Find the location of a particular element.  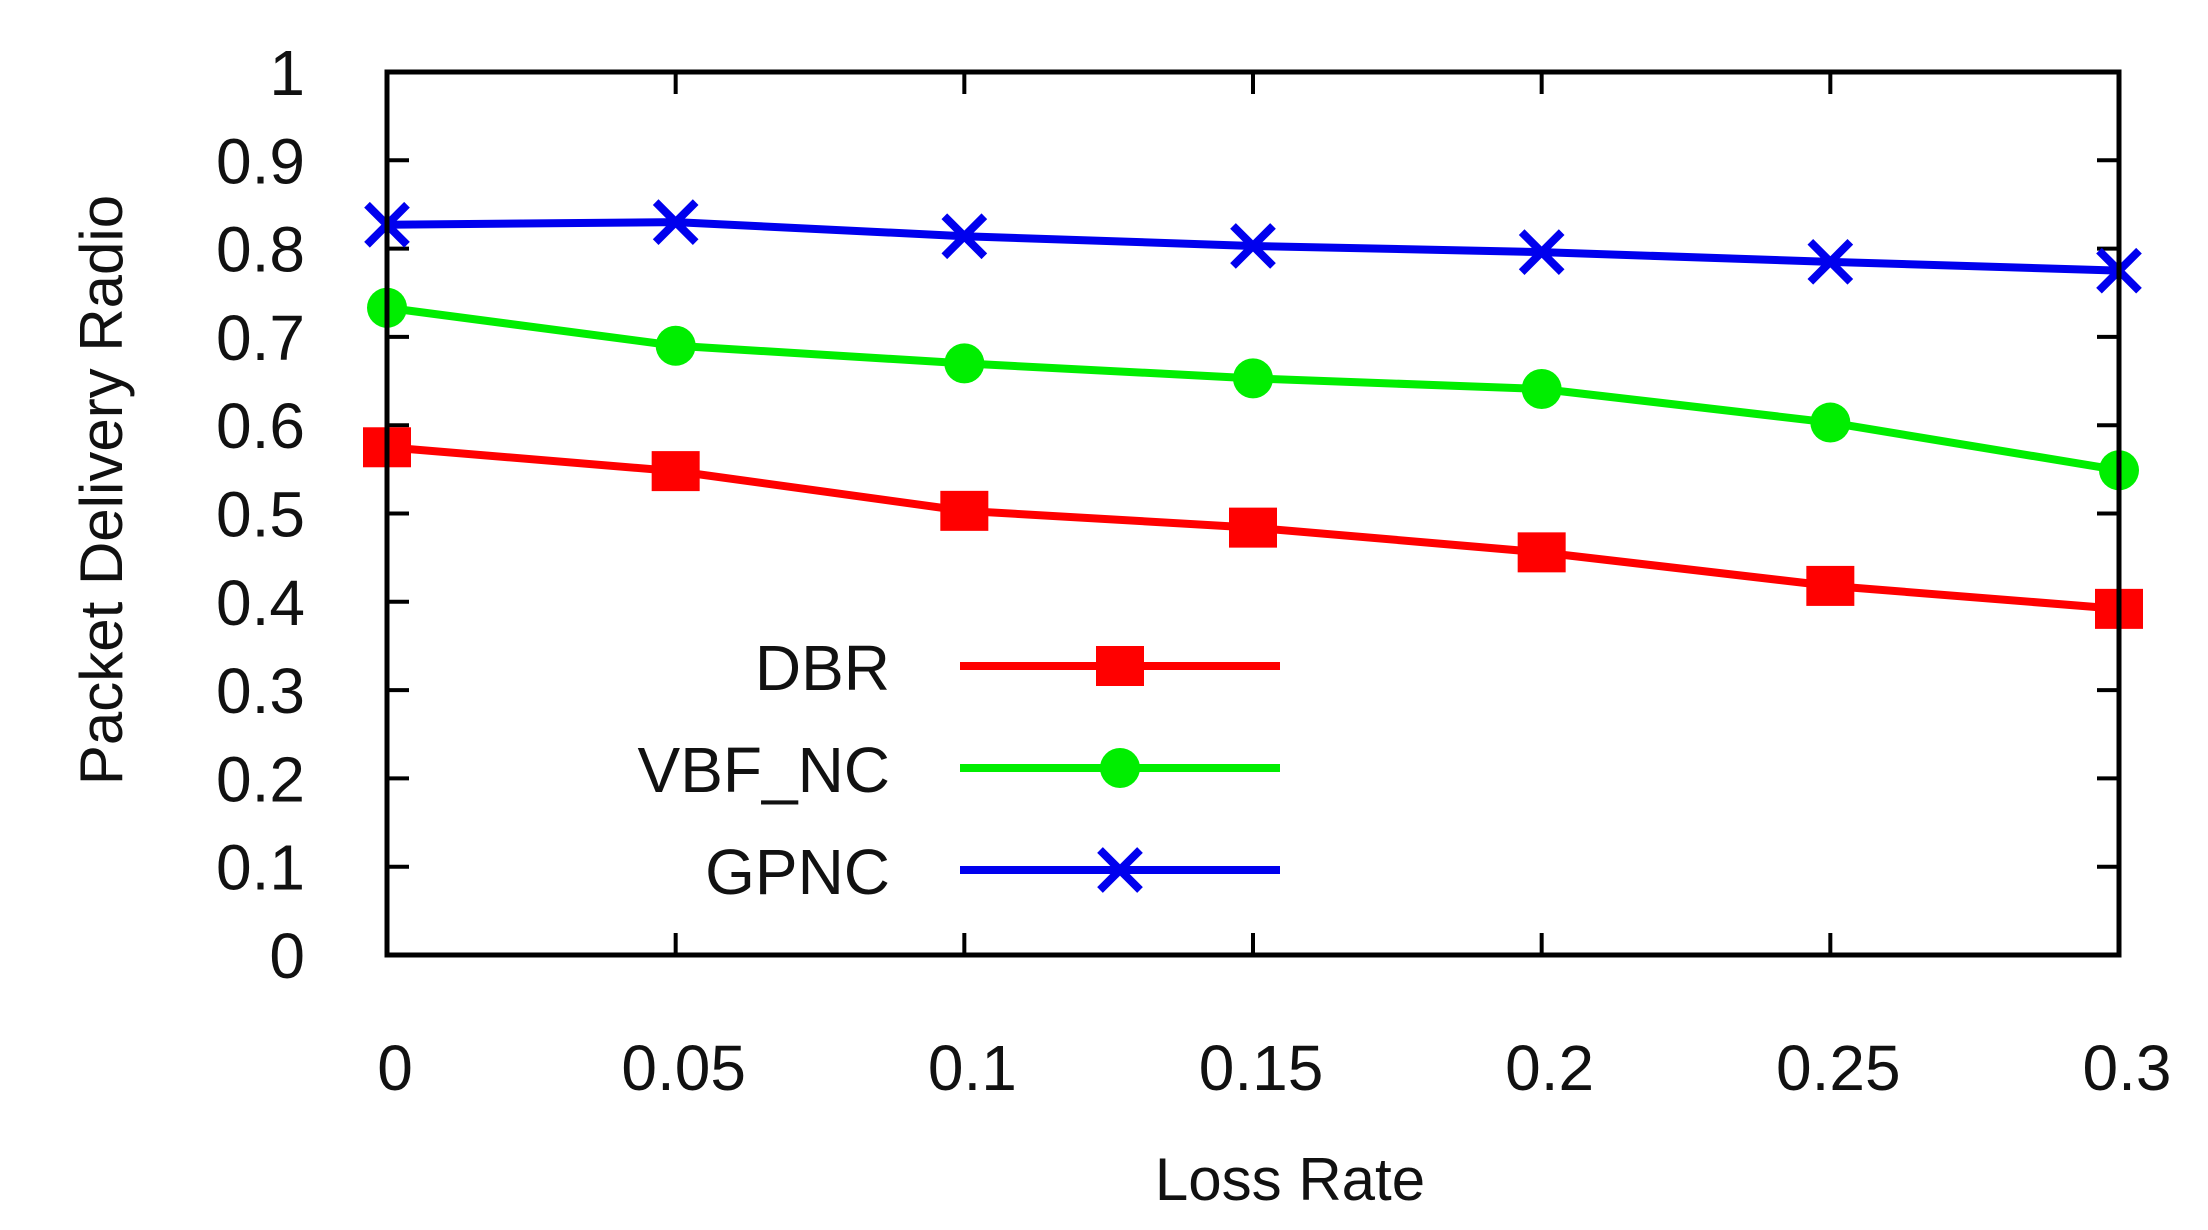

x-tick-label: 0 is located at coordinates (395, 1068).